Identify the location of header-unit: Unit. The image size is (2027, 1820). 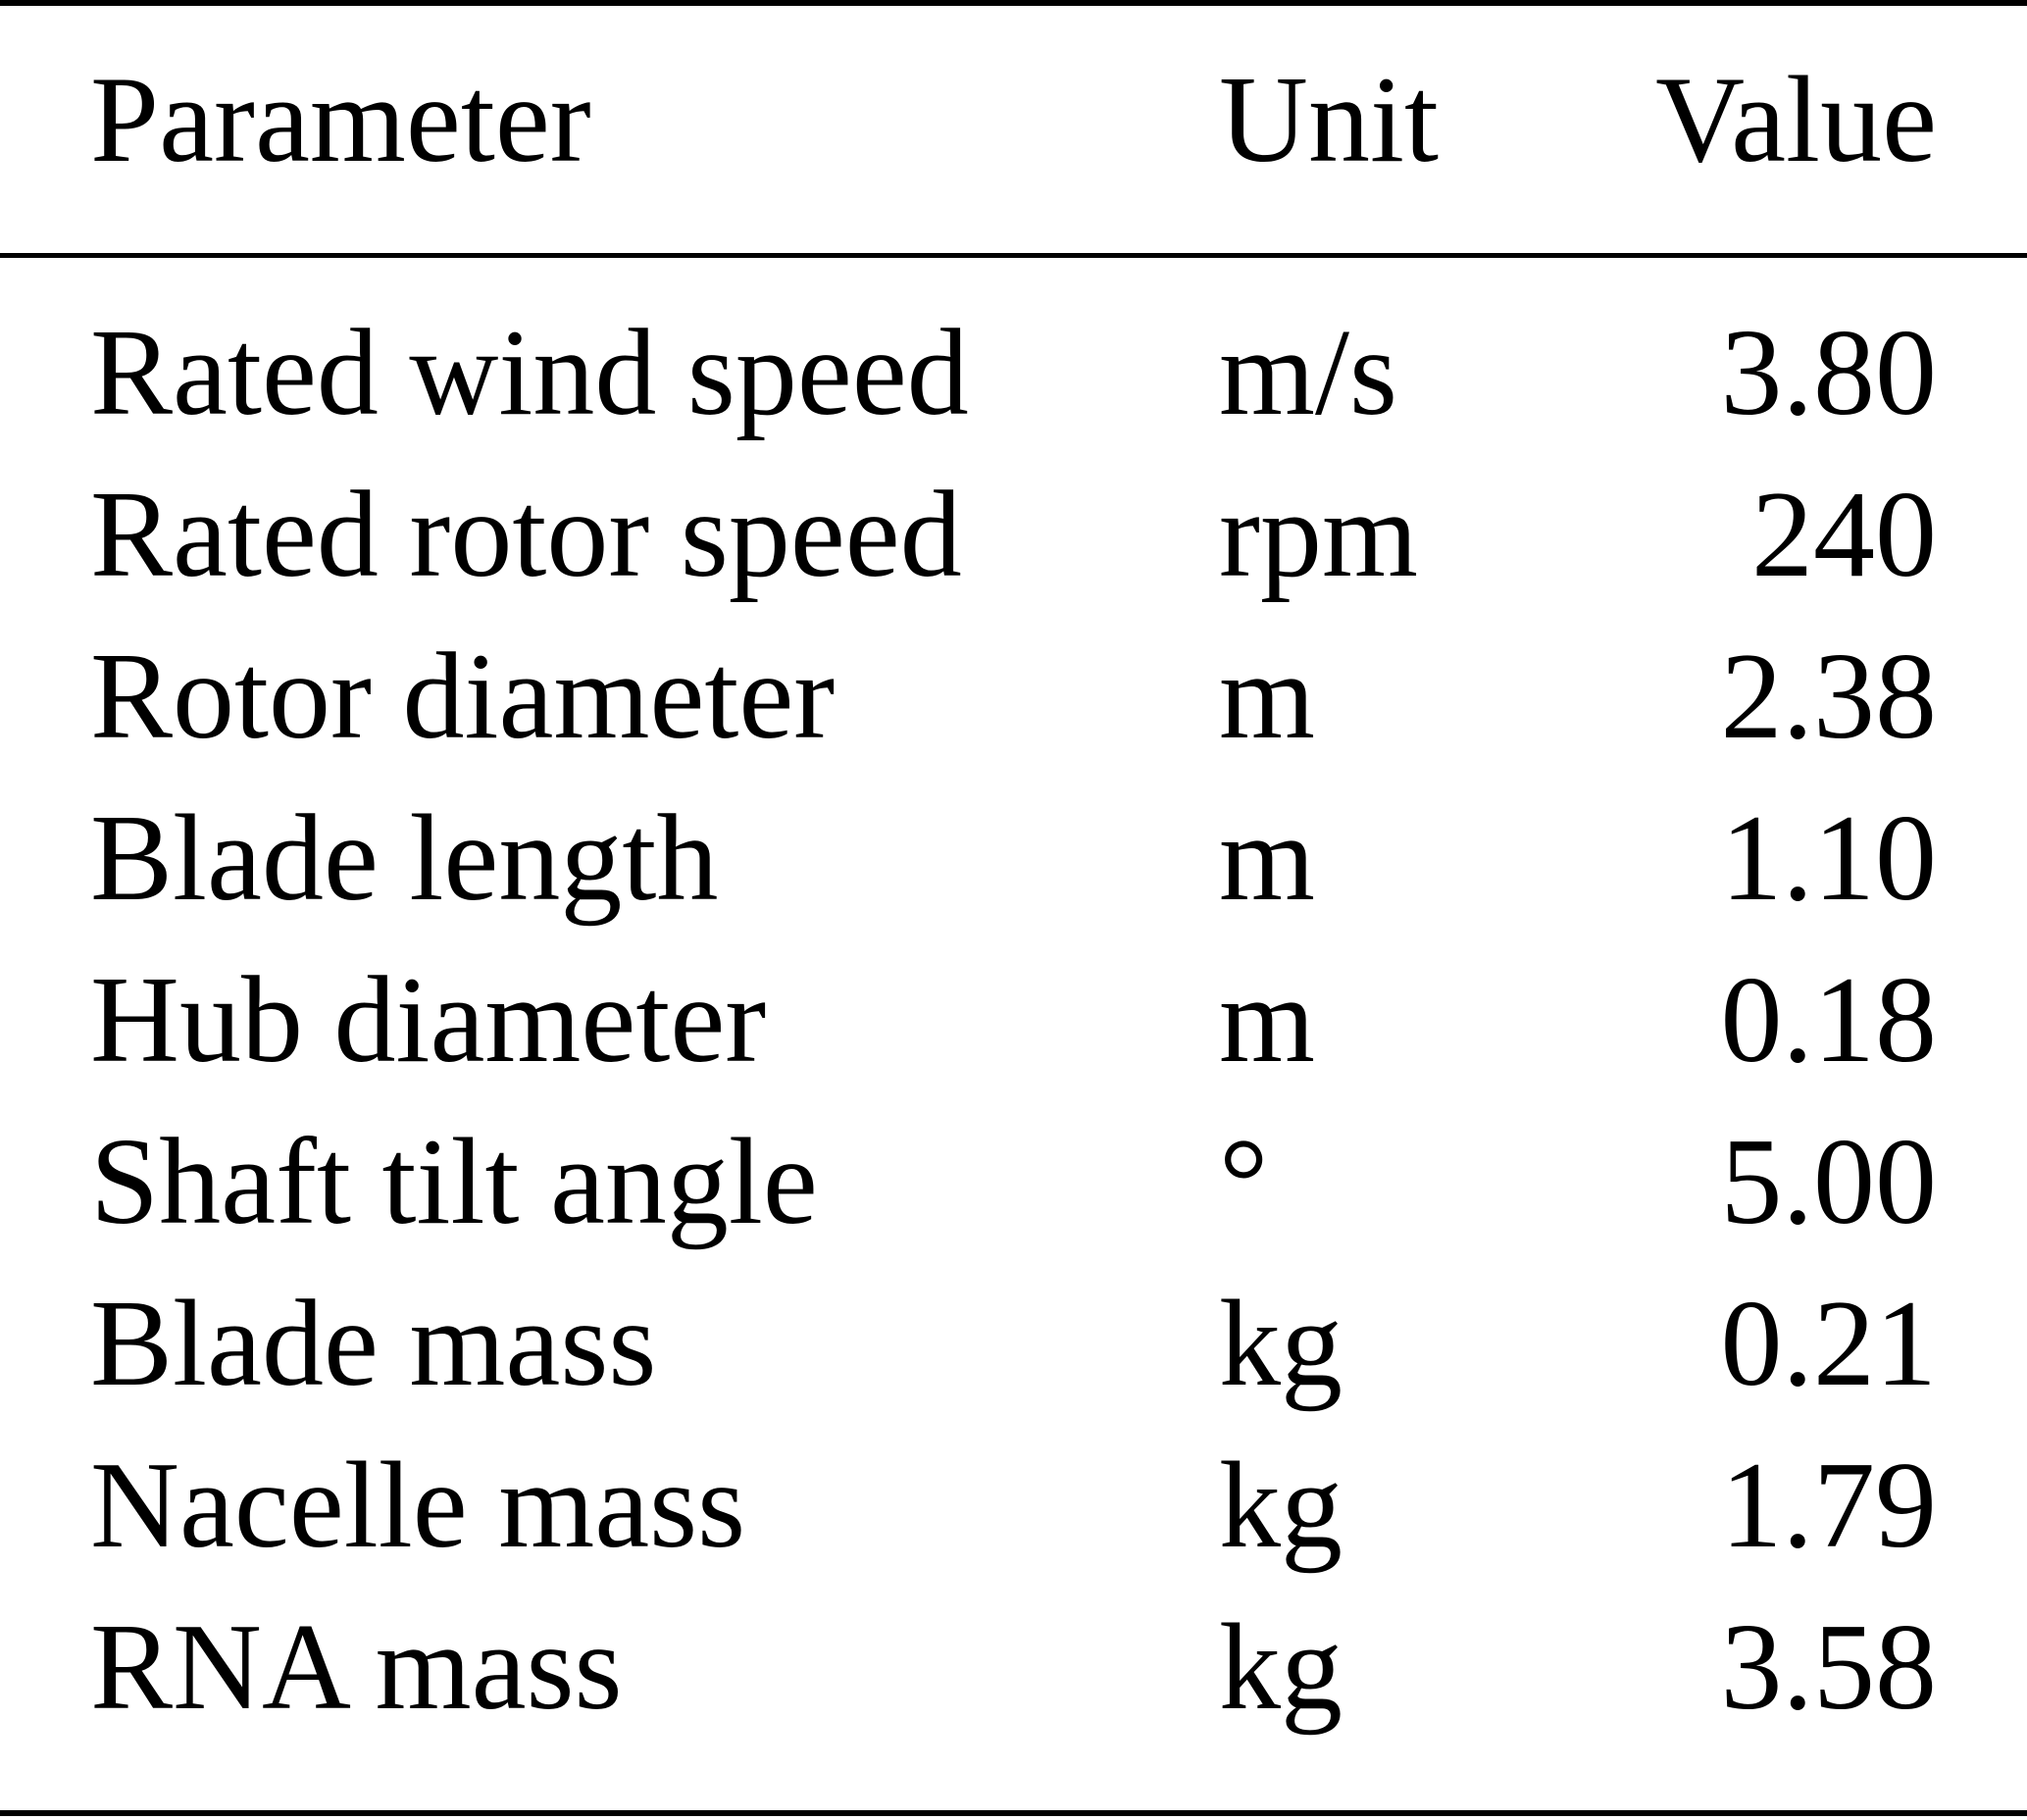
(1329, 120).